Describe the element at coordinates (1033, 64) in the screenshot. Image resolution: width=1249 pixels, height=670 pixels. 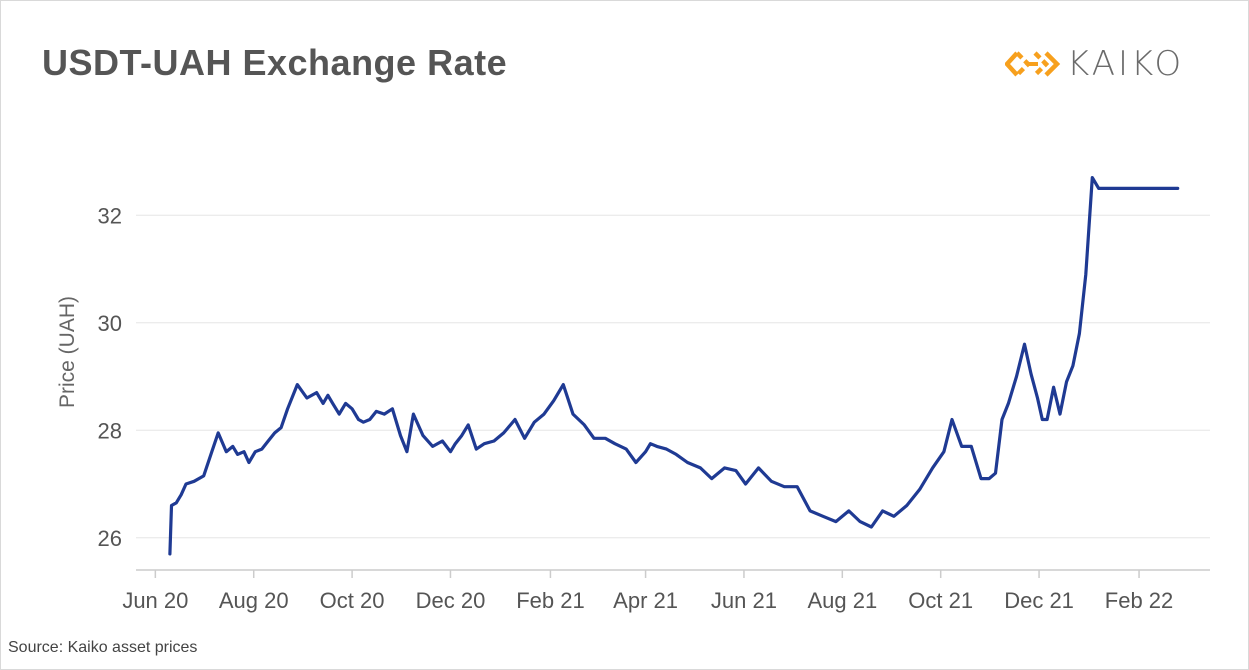
I see `kaiko-diamond-icon` at that location.